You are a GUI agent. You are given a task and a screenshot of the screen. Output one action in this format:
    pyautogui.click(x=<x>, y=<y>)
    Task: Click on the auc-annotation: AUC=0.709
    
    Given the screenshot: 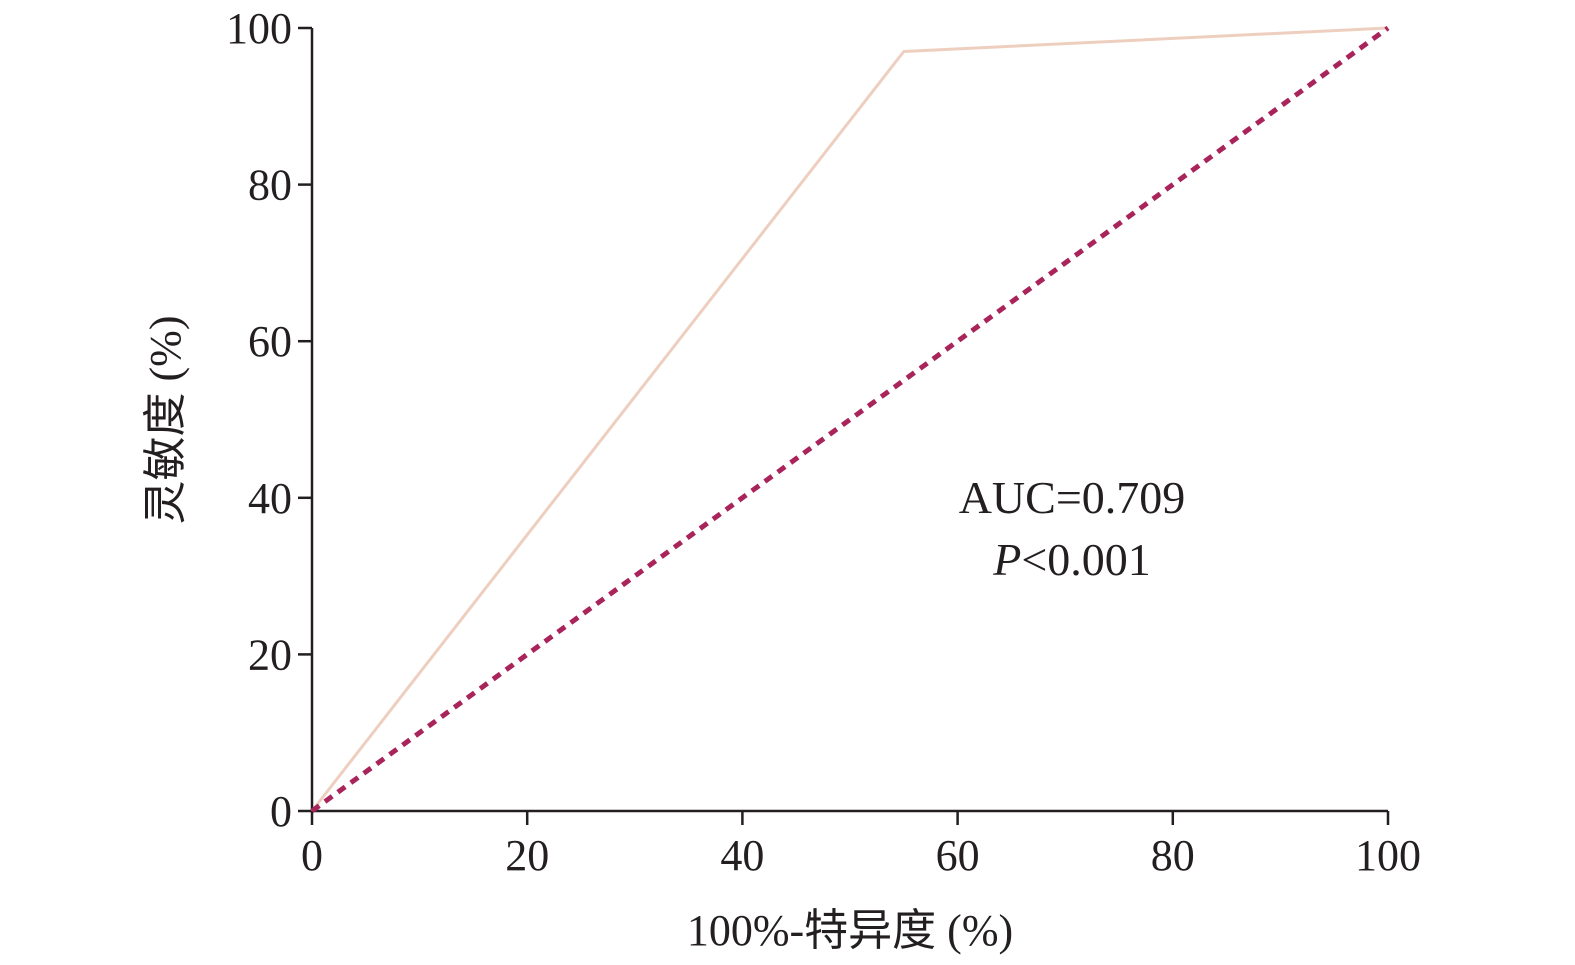 What is the action you would take?
    pyautogui.click(x=1072, y=497)
    